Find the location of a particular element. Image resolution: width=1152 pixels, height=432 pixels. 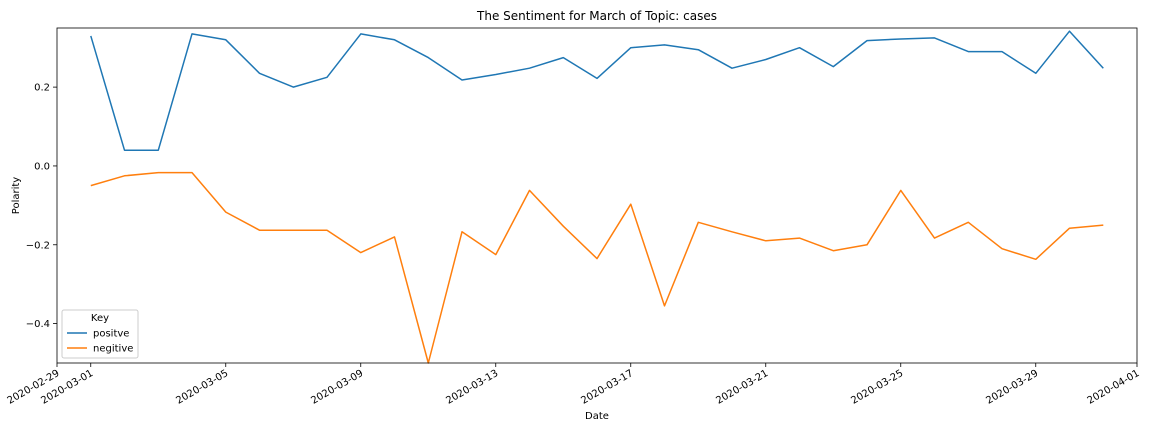

legend-label-positve: positve is located at coordinates (111, 334).